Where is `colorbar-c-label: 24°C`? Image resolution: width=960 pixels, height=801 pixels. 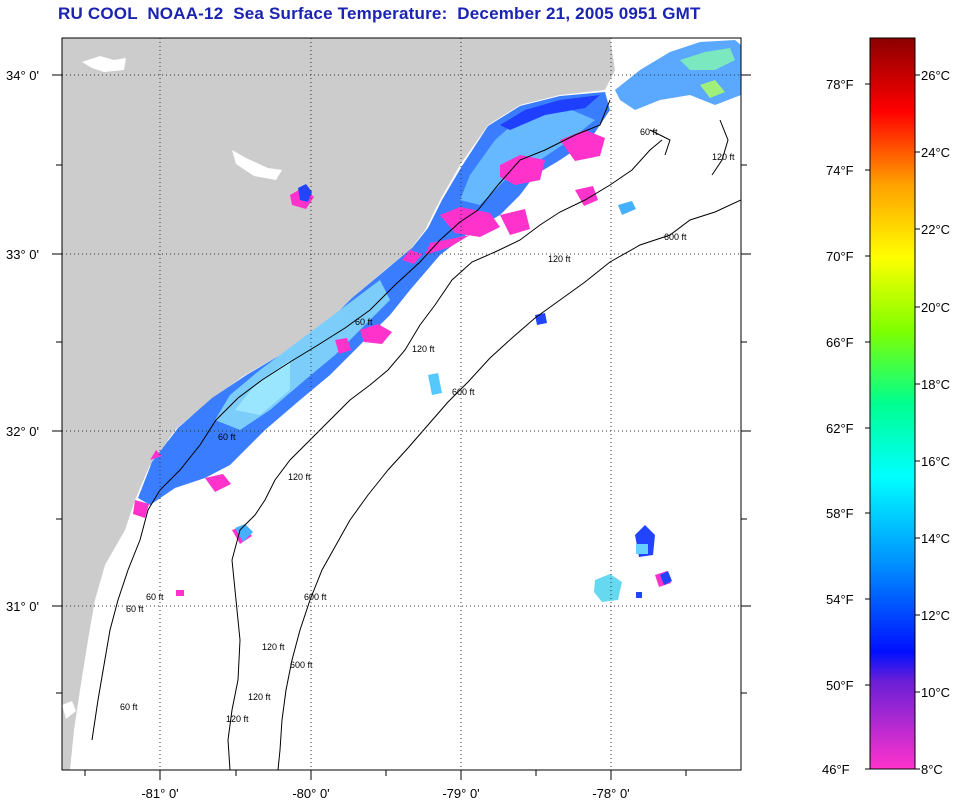
colorbar-c-label: 24°C is located at coordinates (936, 152).